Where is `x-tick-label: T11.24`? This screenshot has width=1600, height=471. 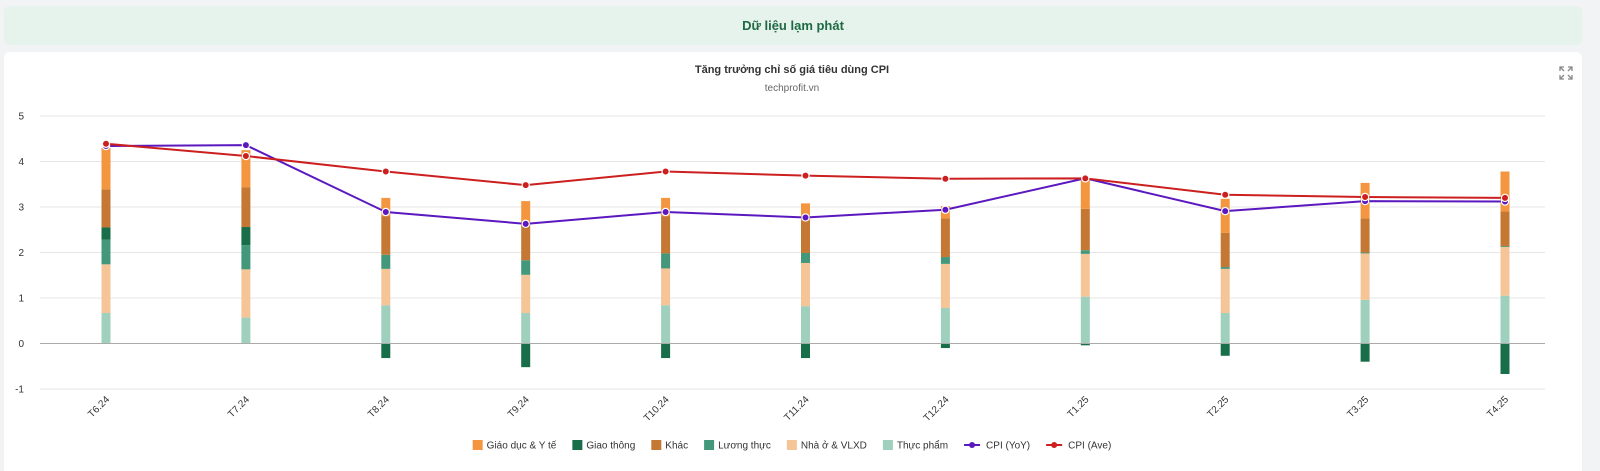
x-tick-label: T11.24 is located at coordinates (797, 409).